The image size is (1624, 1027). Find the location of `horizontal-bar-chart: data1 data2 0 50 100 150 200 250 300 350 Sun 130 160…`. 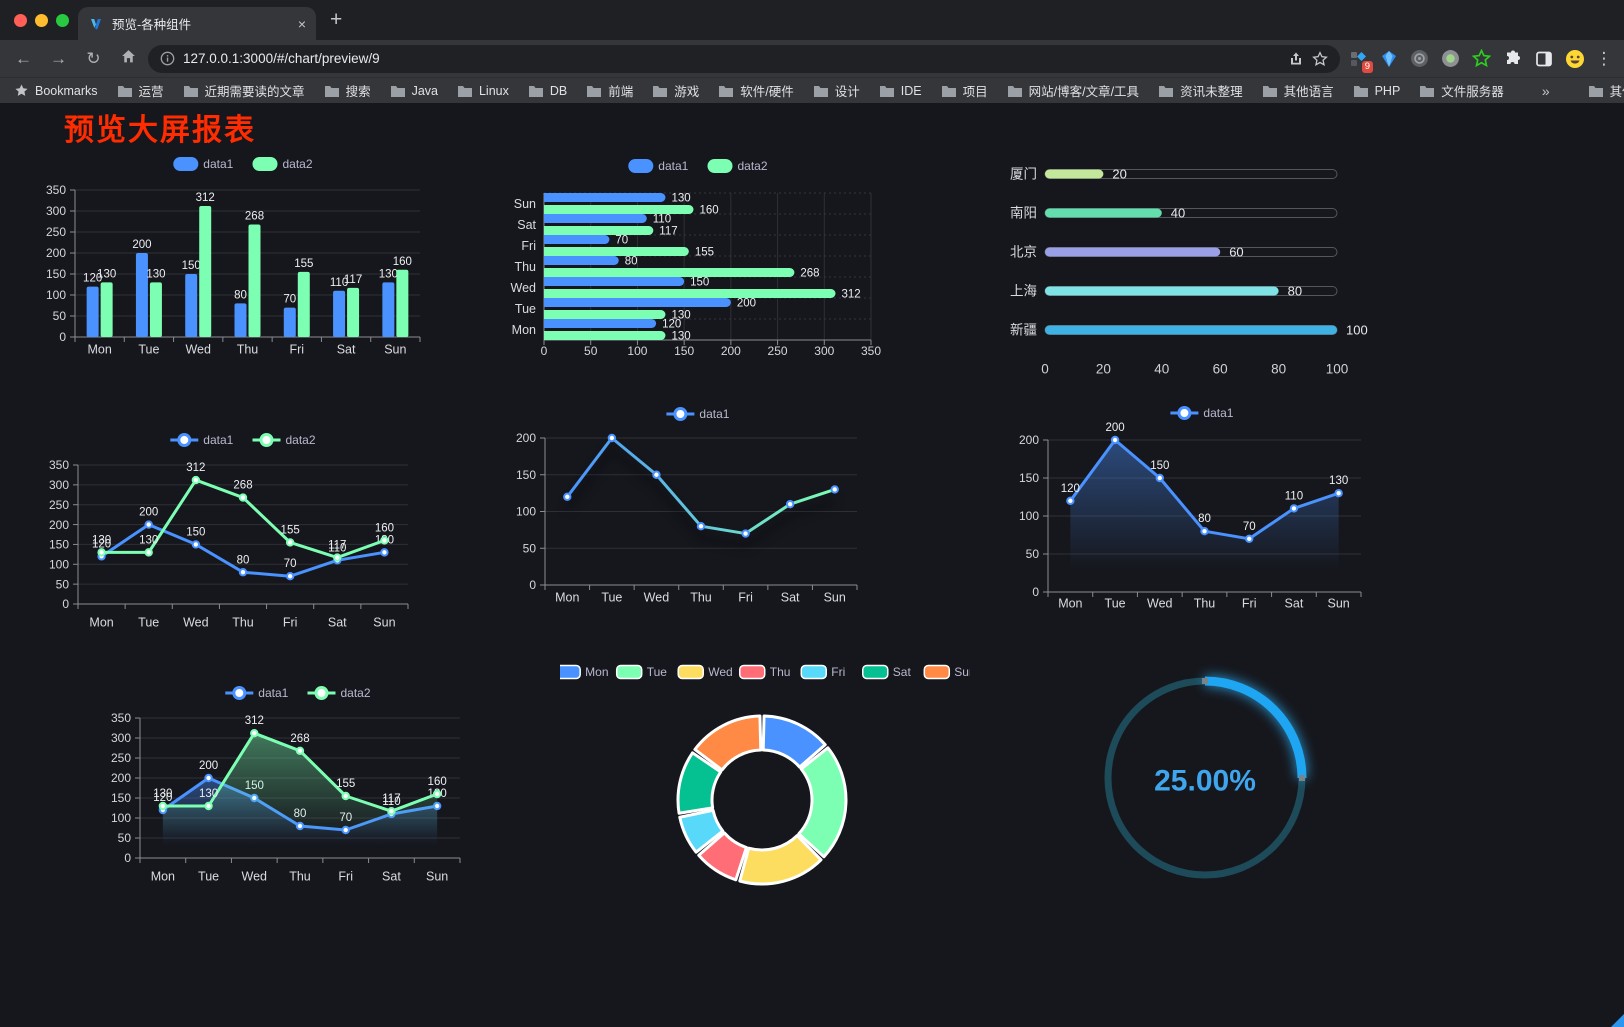

horizontal-bar-chart: data1 data2 0 50 100 150 200 250 300 350 Sun 130 160… is located at coordinates (700, 259).